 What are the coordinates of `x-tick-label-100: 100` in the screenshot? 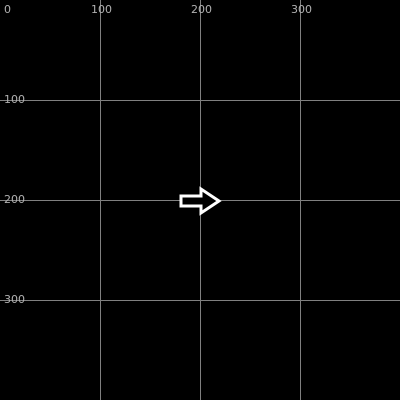 It's located at (101, 9).